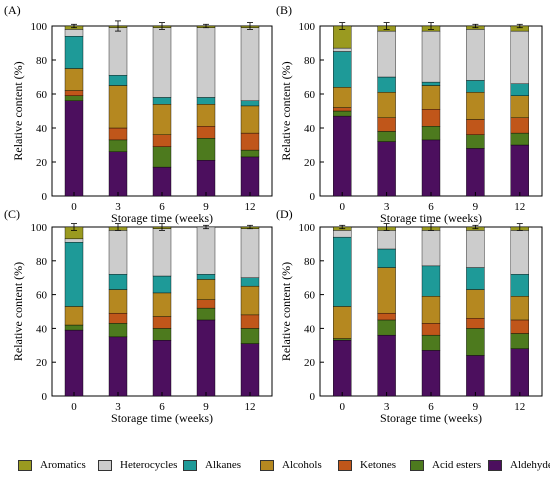  I want to click on legend-label: Acid esters, so click(457, 465).